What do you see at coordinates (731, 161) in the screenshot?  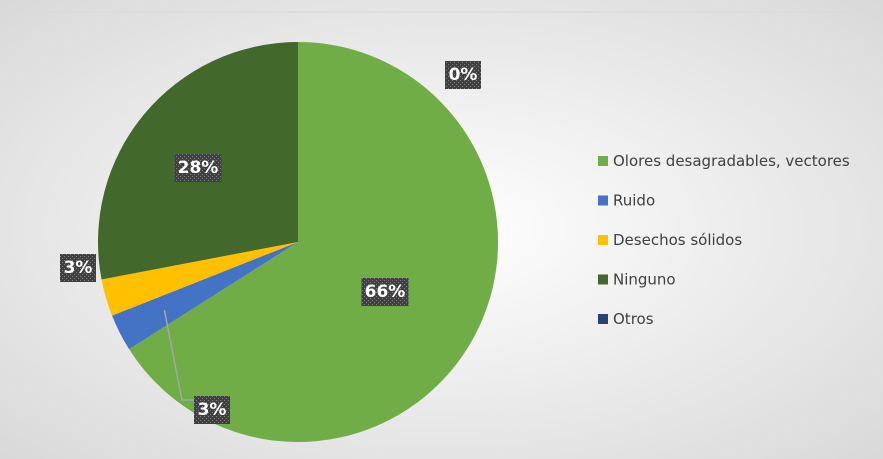 I see `legend-label: Olores desagradables, vectores` at bounding box center [731, 161].